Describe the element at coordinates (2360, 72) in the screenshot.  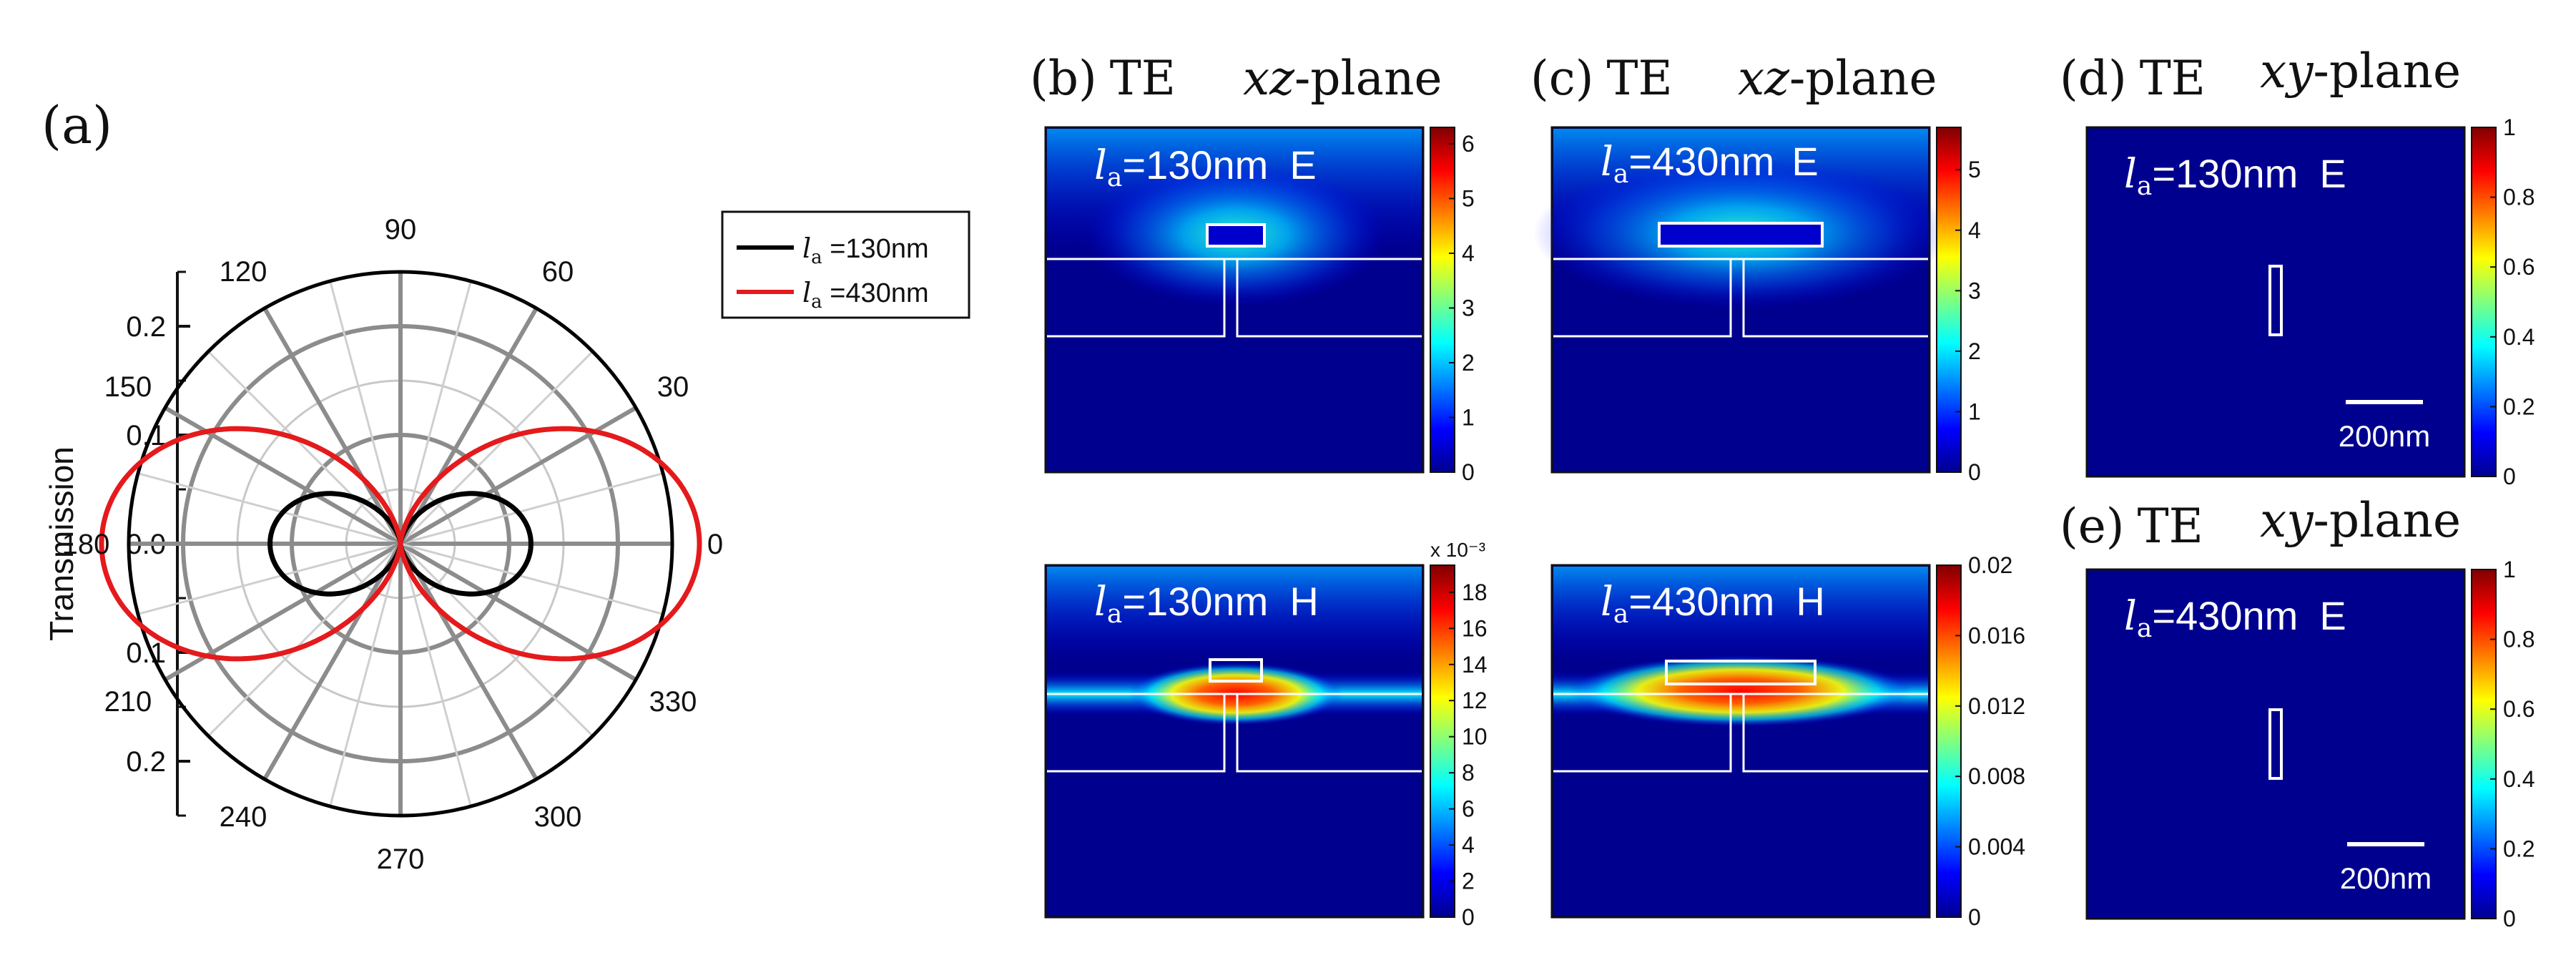
I see `svg-text: xy-plane` at that location.